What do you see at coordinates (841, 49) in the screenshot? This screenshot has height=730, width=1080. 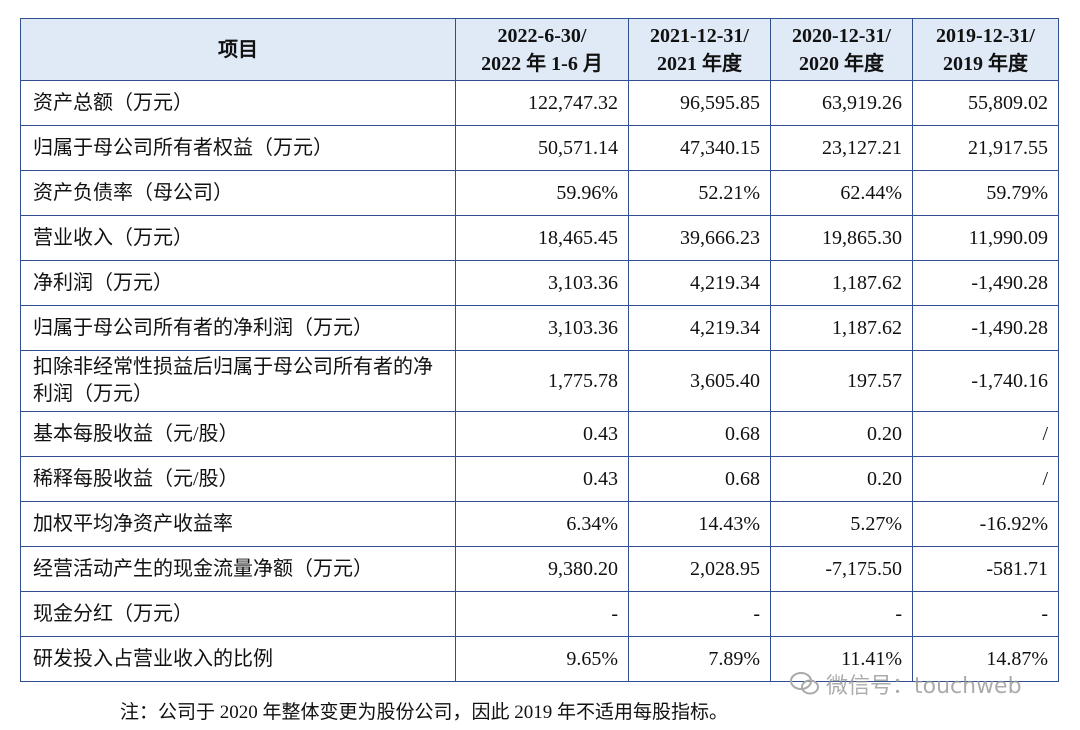 I see `header-cell: 2020-12-31/ 2020 年度` at bounding box center [841, 49].